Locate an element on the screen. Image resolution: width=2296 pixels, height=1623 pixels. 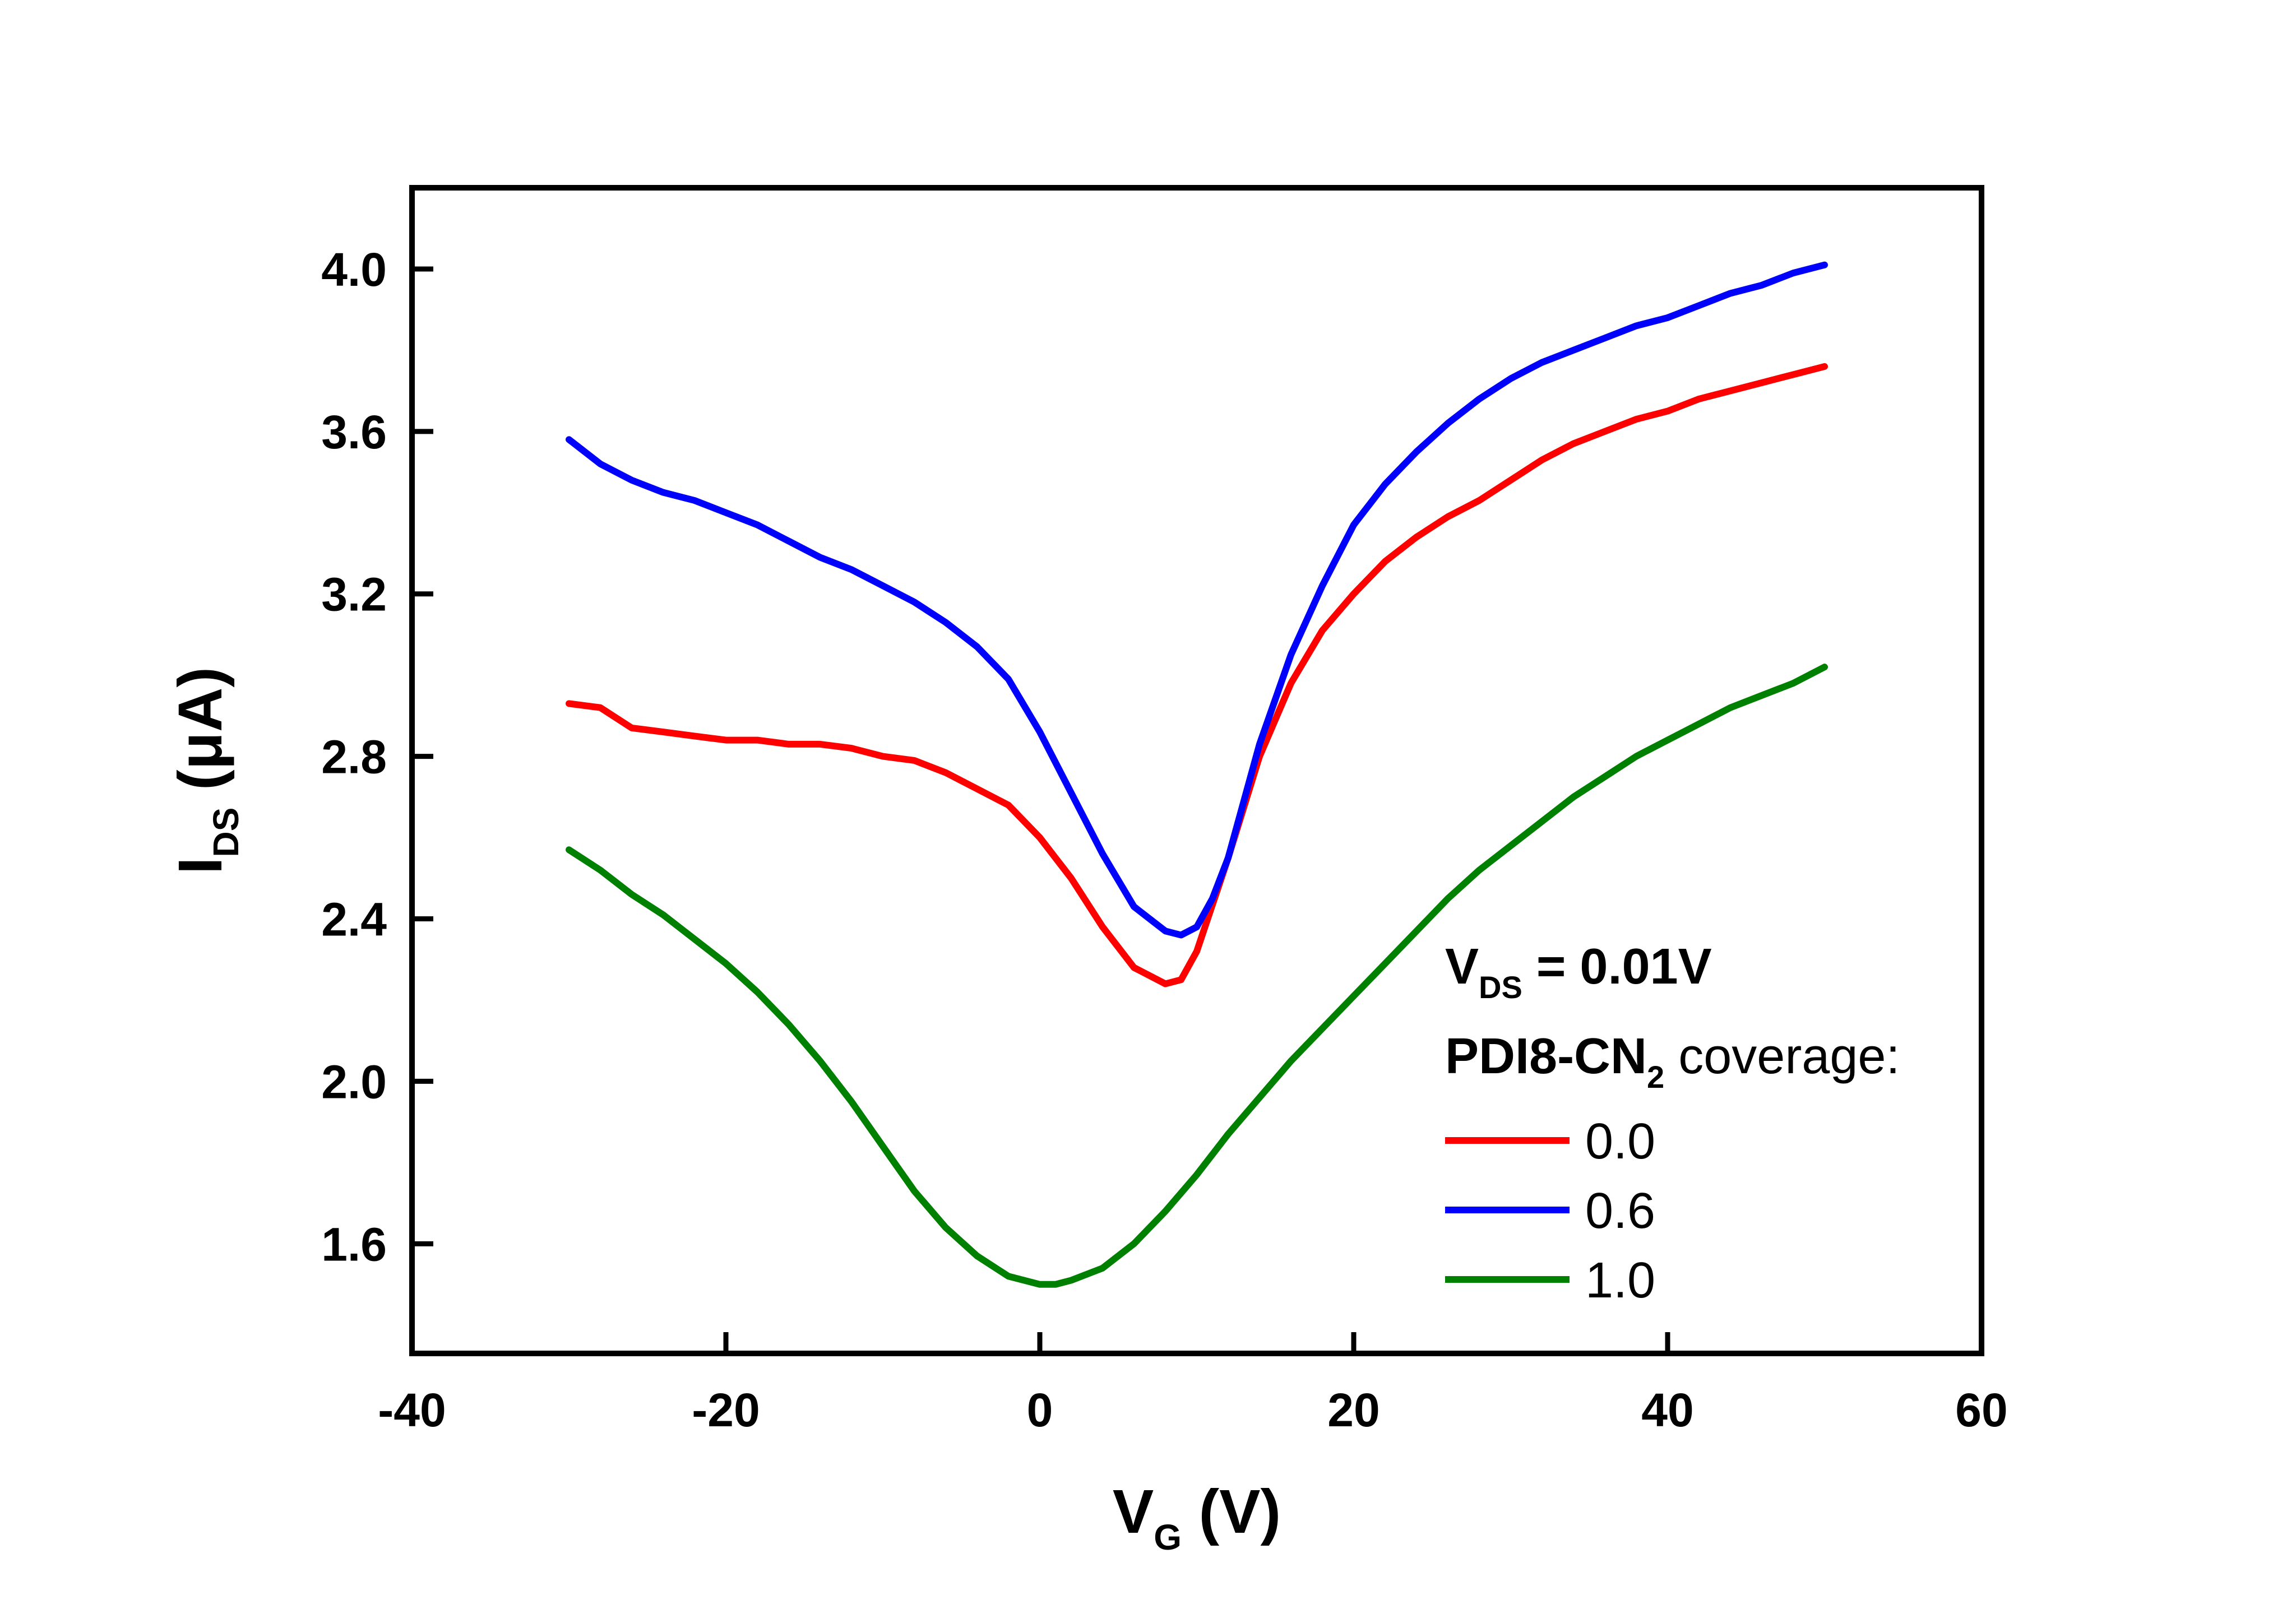
x-axis-ticks: -40 -20 0 20 40 60 is located at coordinates (1193, 1384).